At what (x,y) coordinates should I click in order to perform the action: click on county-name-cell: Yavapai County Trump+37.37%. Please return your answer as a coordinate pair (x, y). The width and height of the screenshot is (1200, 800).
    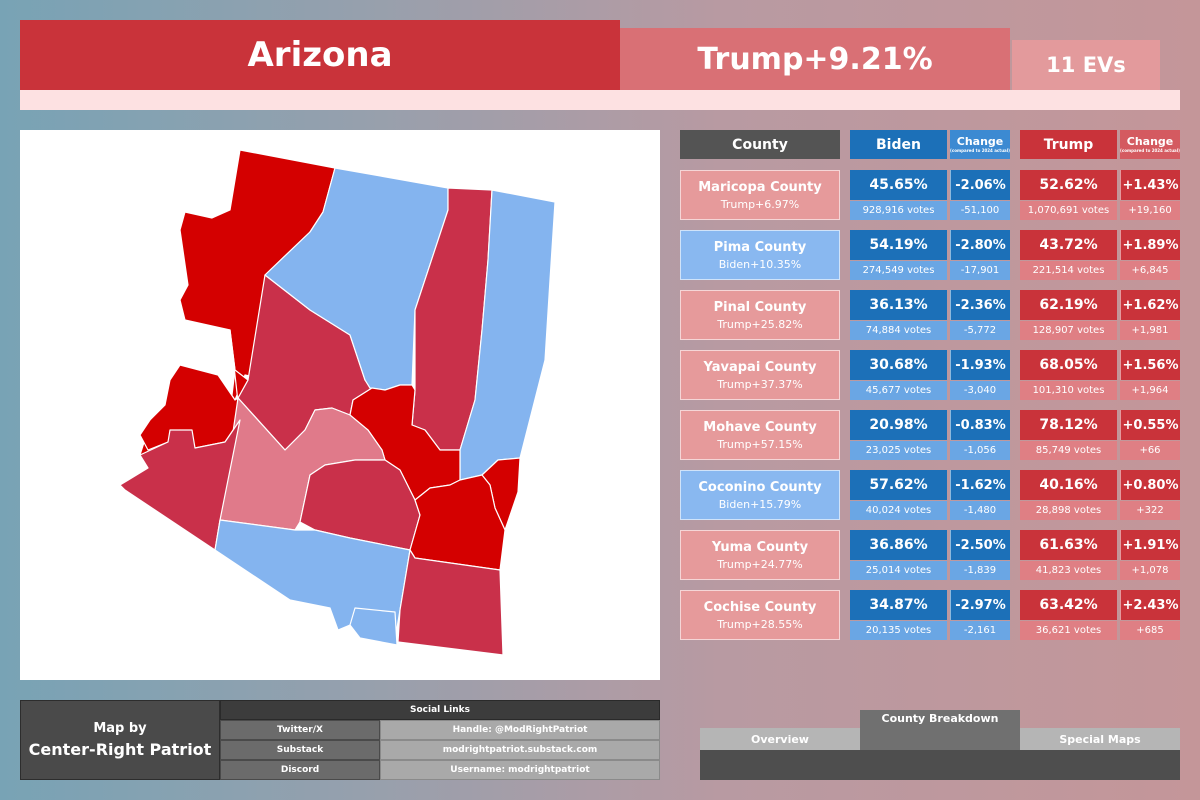
    Looking at the image, I should click on (760, 375).